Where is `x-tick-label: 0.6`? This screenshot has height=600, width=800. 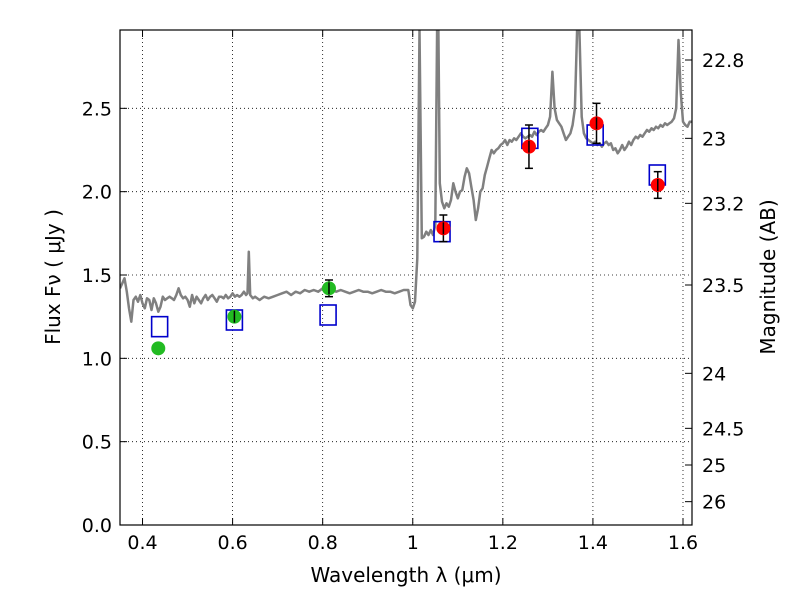 x-tick-label: 0.6 is located at coordinates (232, 543).